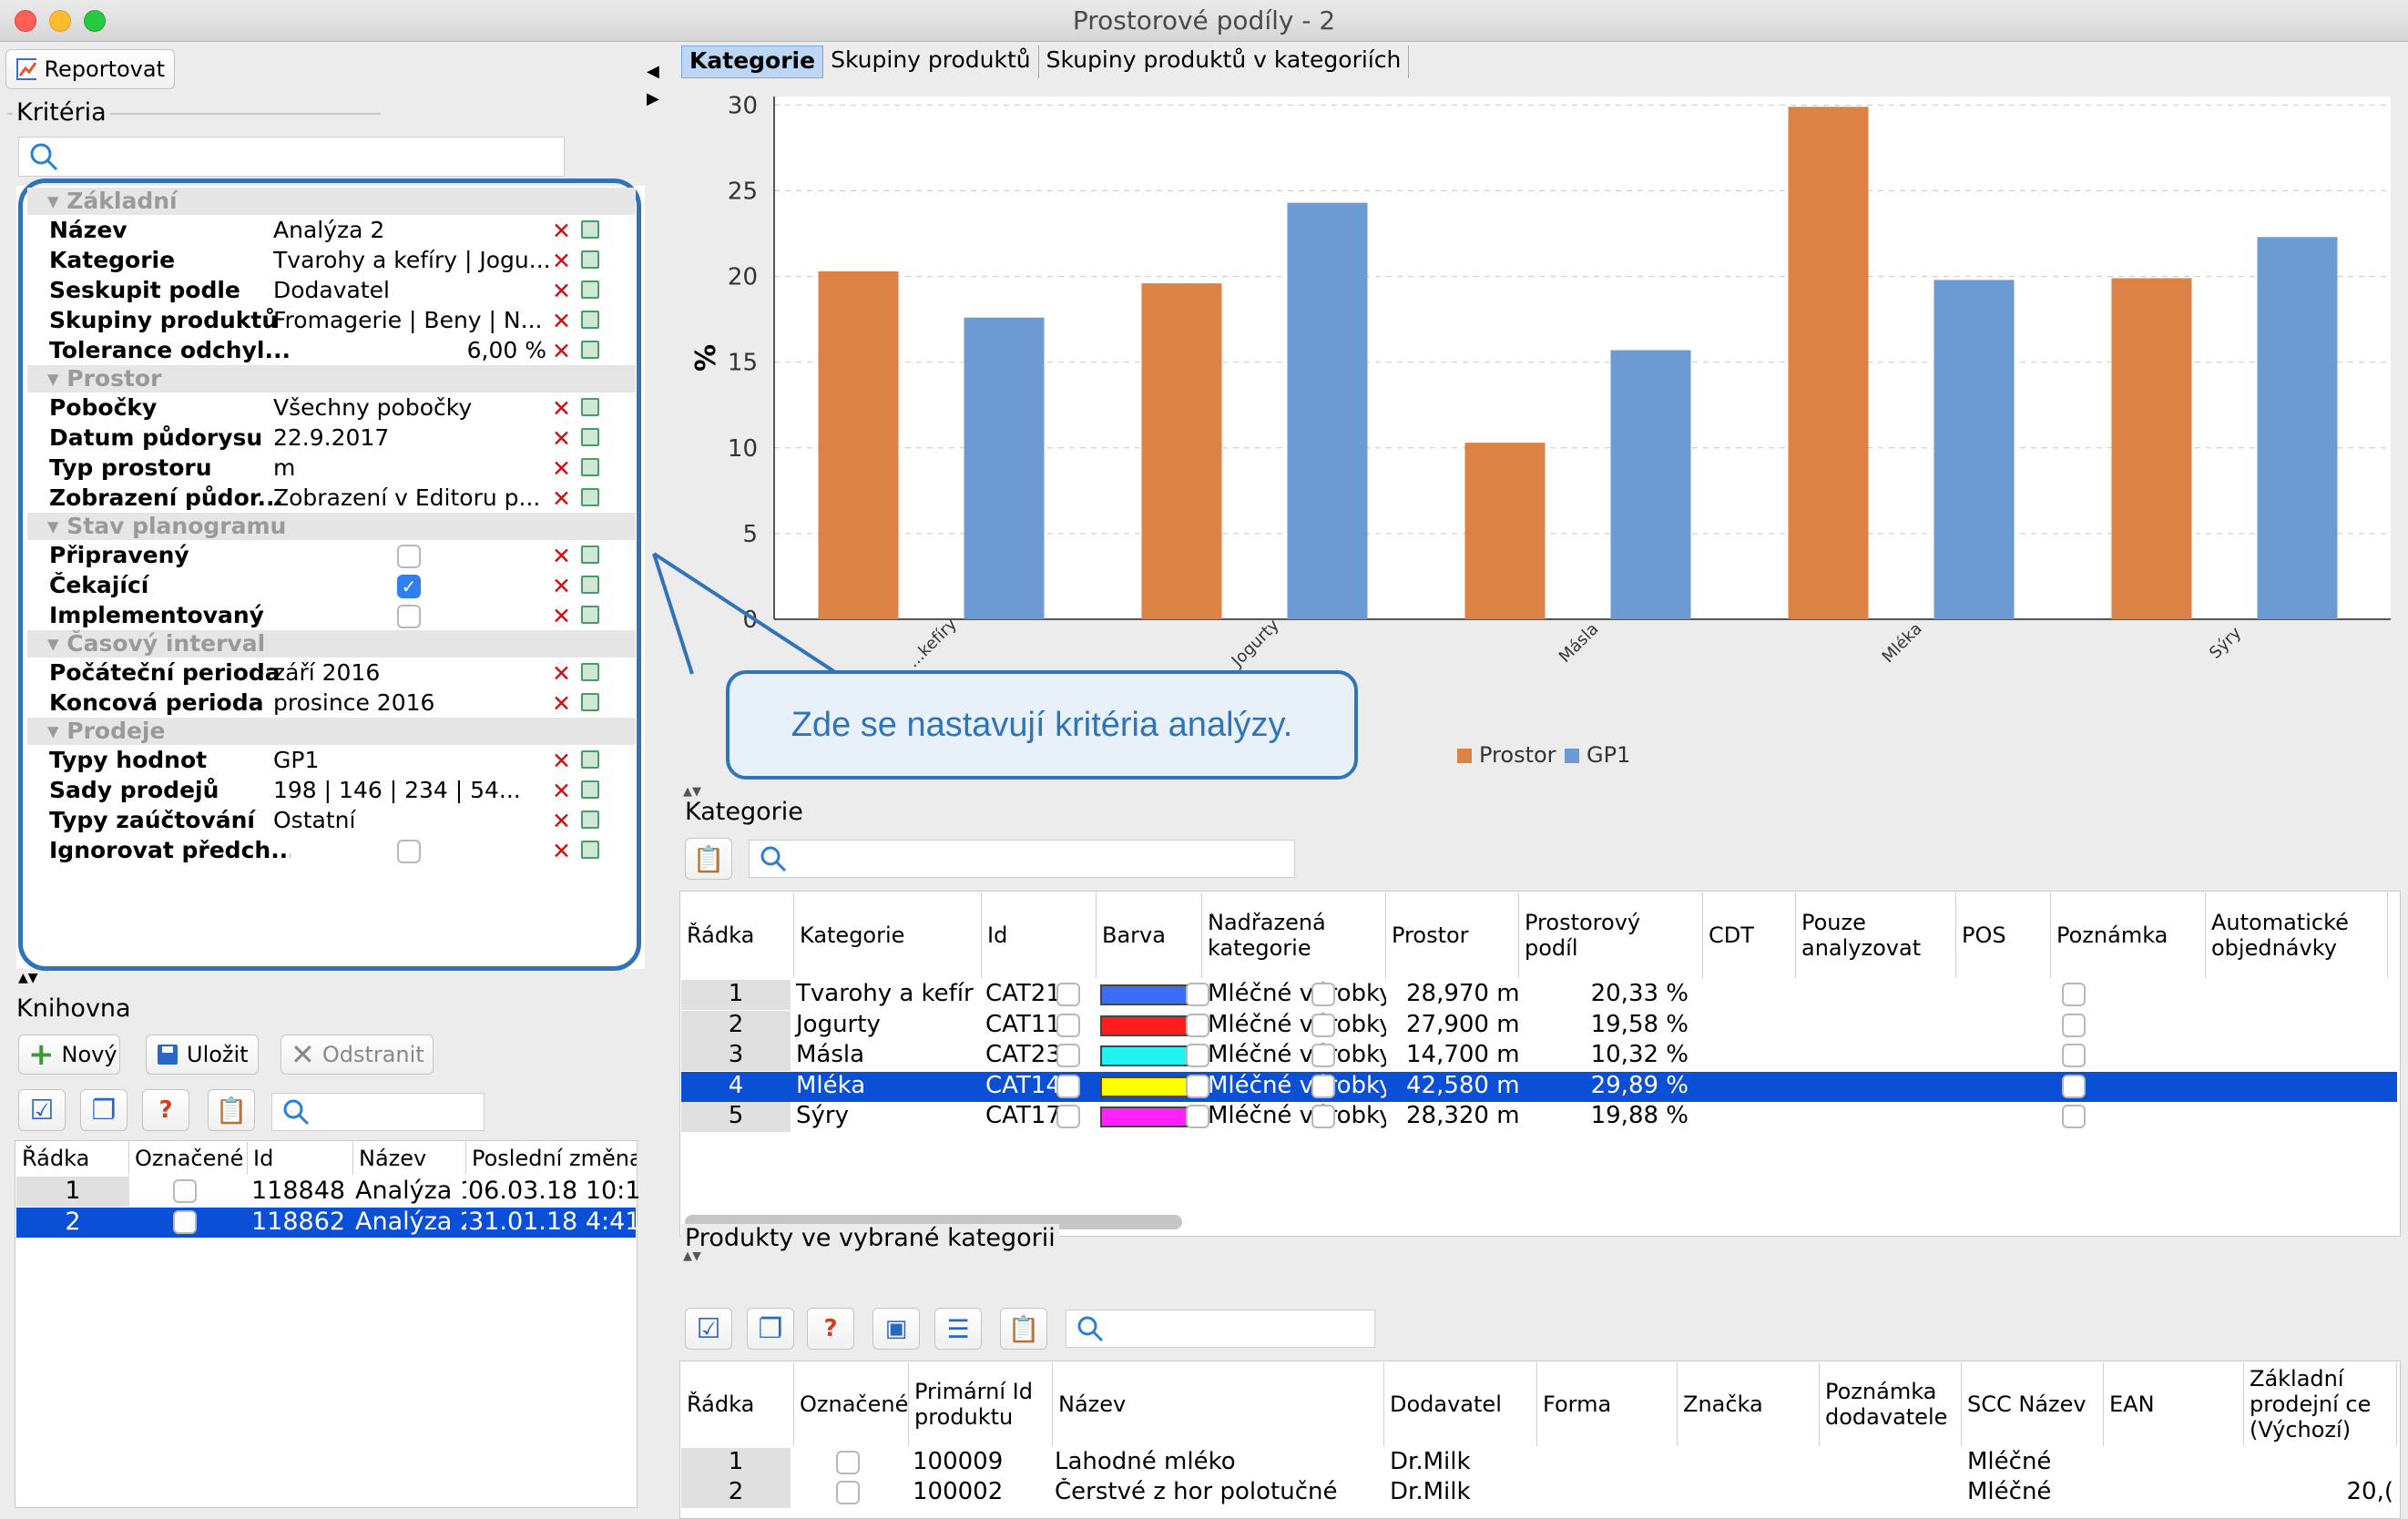 This screenshot has width=2408, height=1519. Describe the element at coordinates (284, 467) in the screenshot. I see `property-value: m` at that location.